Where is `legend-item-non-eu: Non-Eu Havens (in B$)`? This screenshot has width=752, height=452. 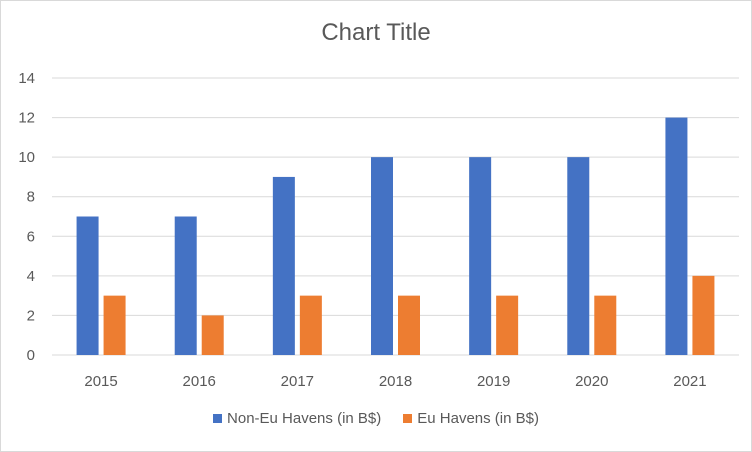 legend-item-non-eu: Non-Eu Havens (in B$) is located at coordinates (297, 418).